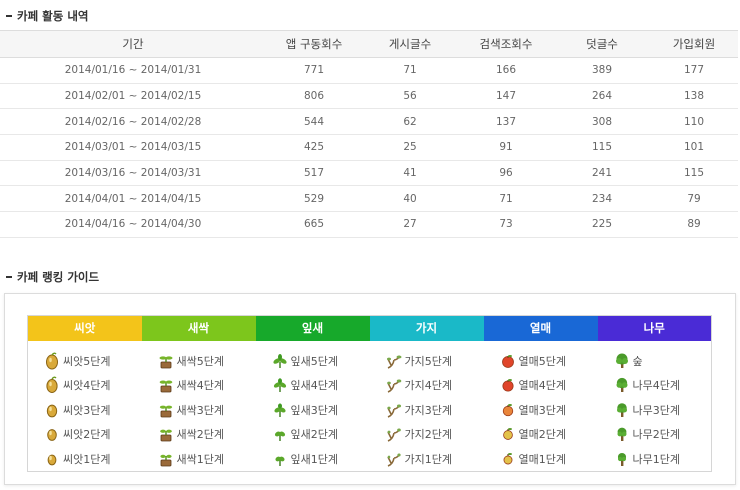 The height and width of the screenshot is (490, 740). What do you see at coordinates (694, 199) in the screenshot?
I see `table-cell: 79` at bounding box center [694, 199].